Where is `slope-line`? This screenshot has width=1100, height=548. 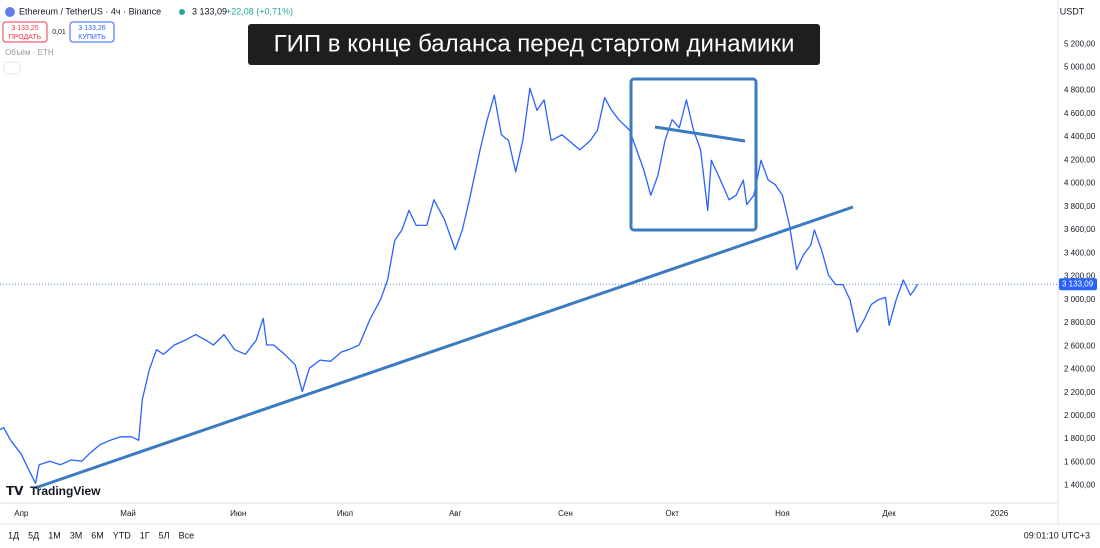 slope-line is located at coordinates (700, 134).